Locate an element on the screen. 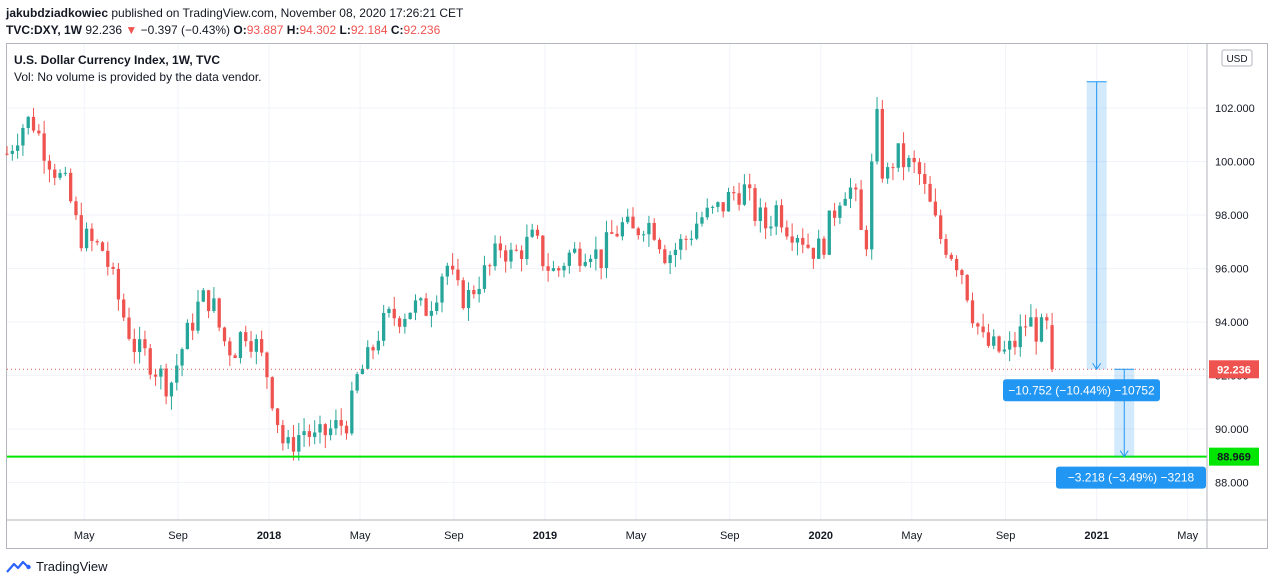  y-tick-label: 88.000 is located at coordinates (1232, 484).